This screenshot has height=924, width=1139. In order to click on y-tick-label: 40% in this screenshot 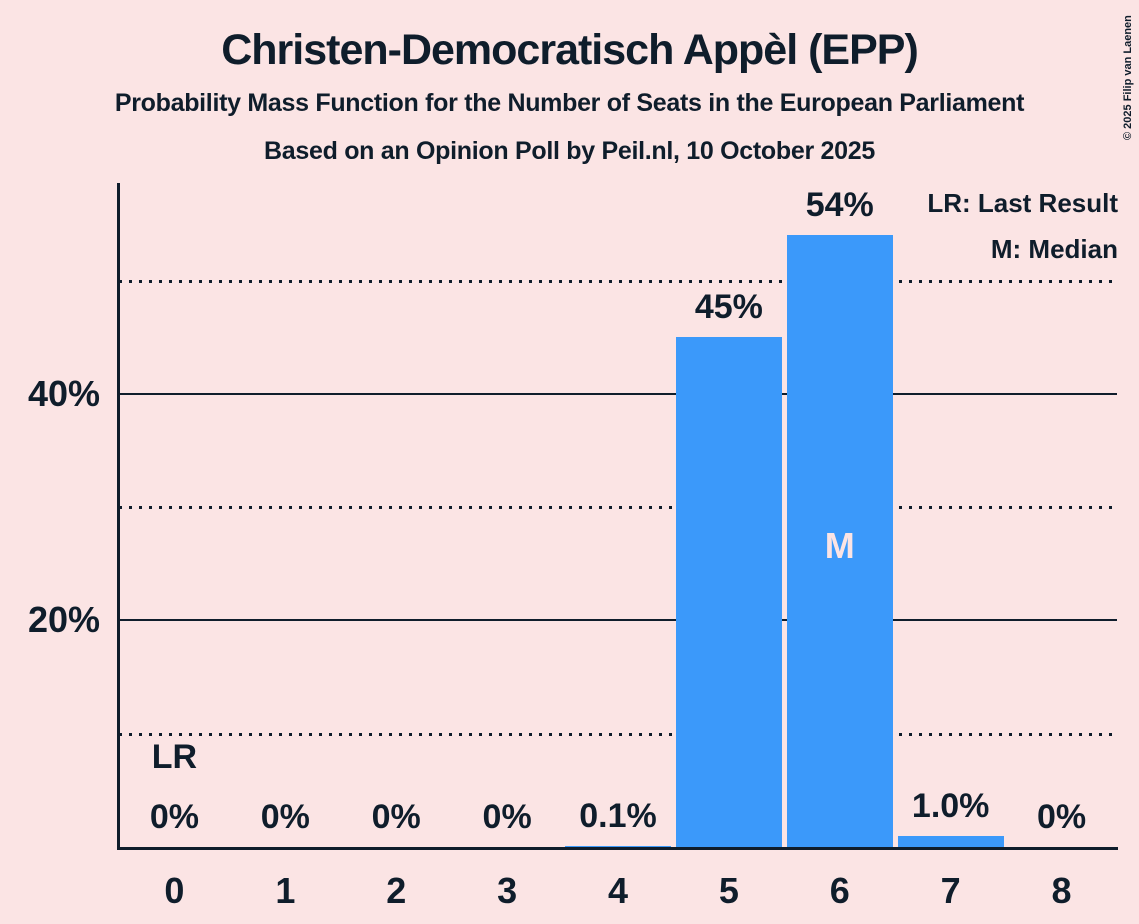, I will do `click(63, 393)`.